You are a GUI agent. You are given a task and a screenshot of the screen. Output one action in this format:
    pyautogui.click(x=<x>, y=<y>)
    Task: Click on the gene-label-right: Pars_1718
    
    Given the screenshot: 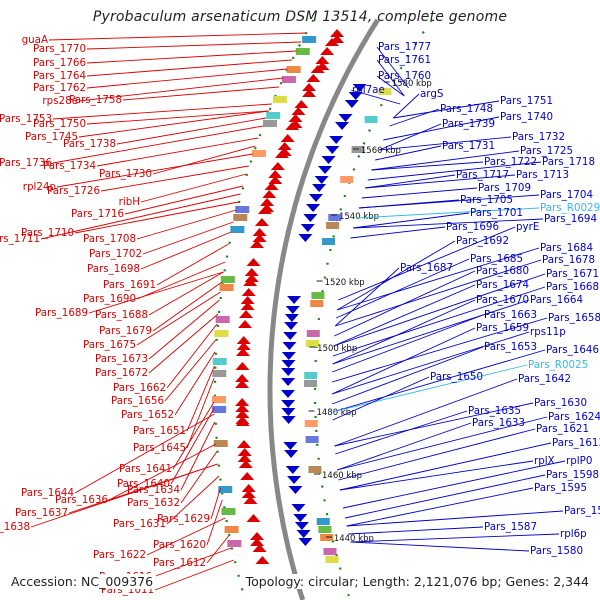 What is the action you would take?
    pyautogui.click(x=568, y=162)
    